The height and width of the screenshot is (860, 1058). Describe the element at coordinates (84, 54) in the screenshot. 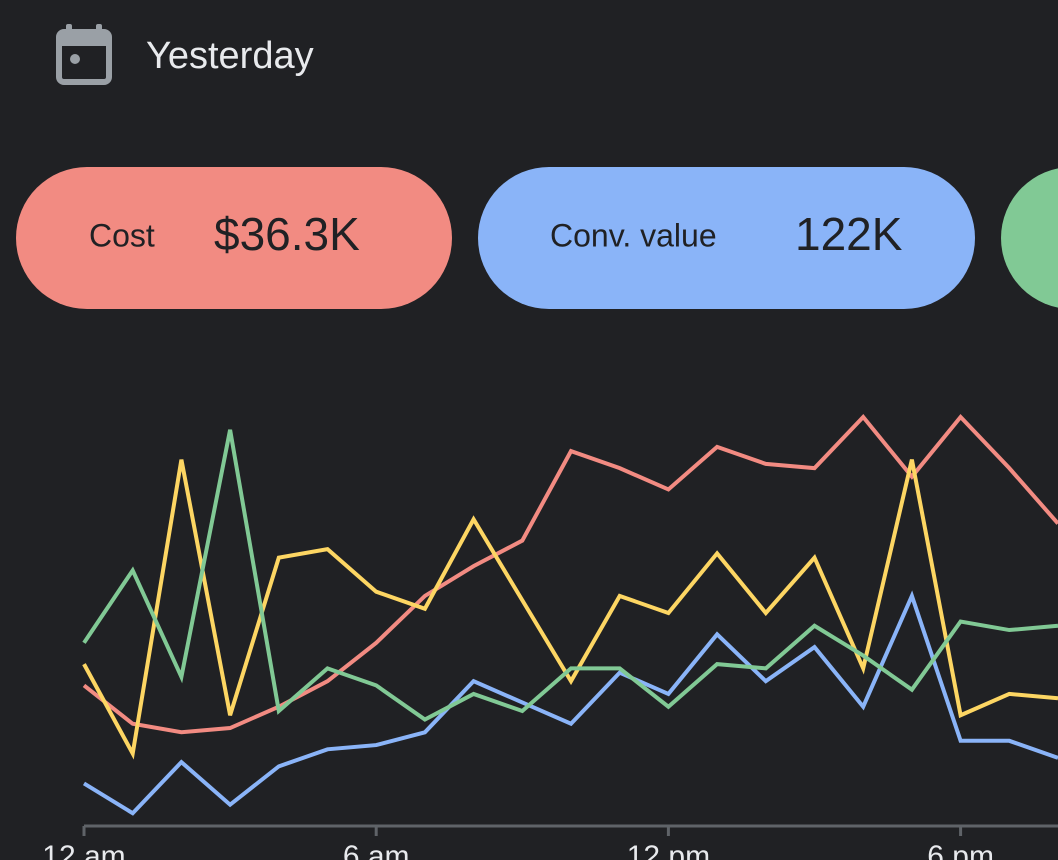

I see `calendar-icon` at that location.